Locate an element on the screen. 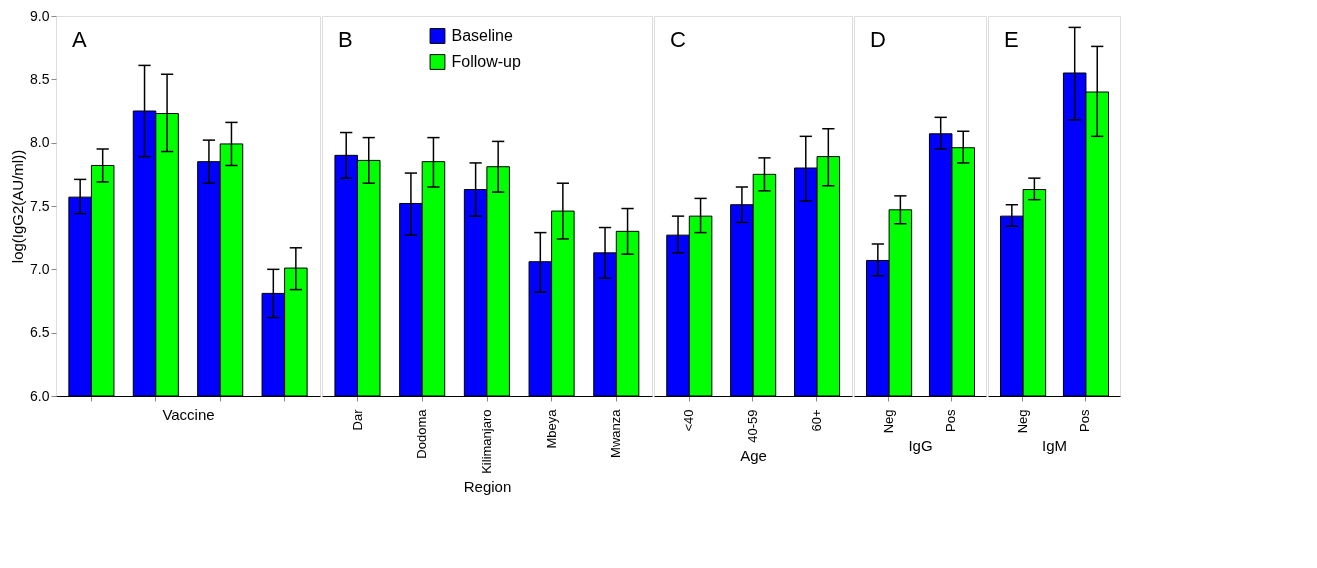  x-tick-label: Mbeya is located at coordinates (551, 428).